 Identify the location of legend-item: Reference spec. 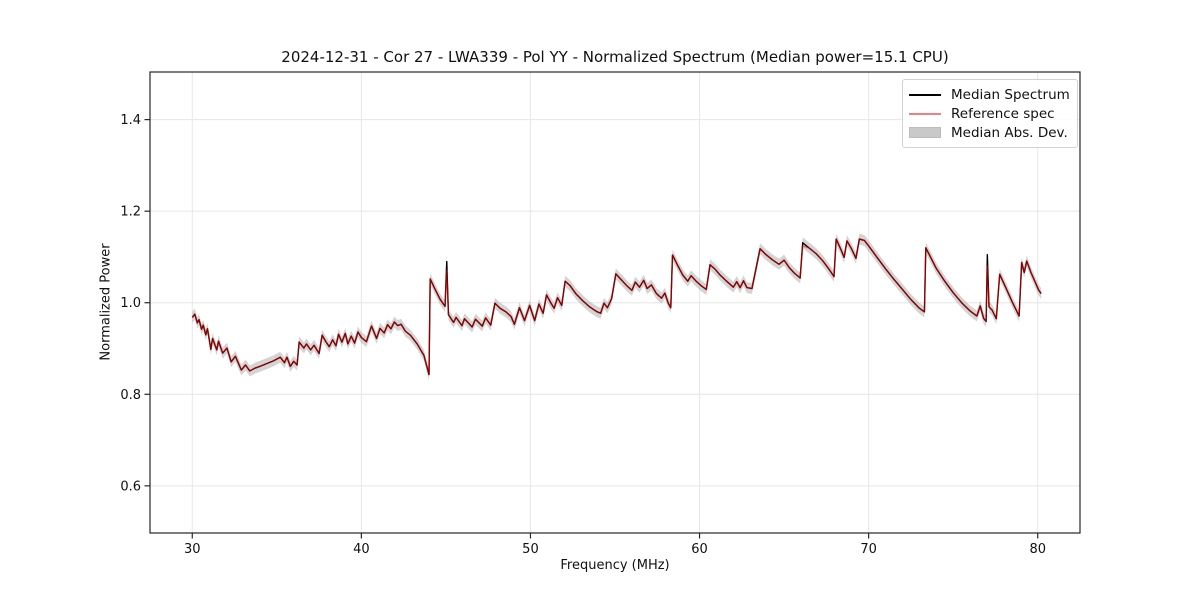
(989, 113).